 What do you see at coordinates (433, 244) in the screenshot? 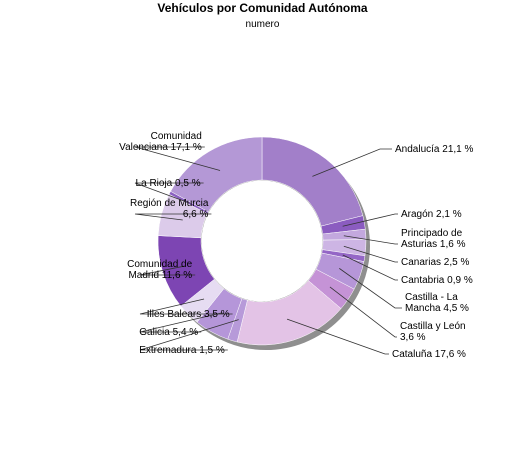
I see `slice-label-line: Asturias 1,6 %` at bounding box center [433, 244].